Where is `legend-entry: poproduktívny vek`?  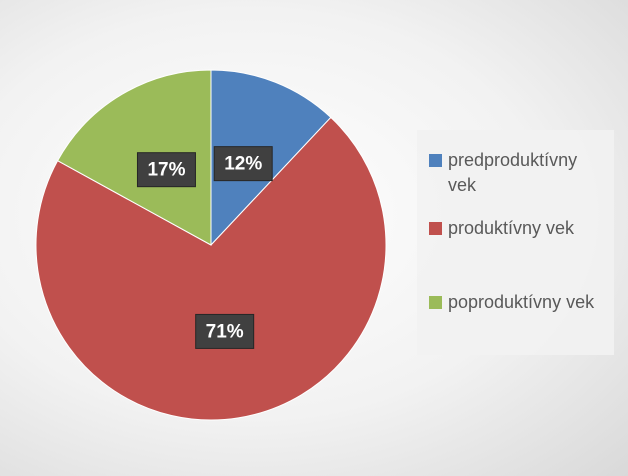
legend-entry: poproduktívny vek is located at coordinates (519, 302).